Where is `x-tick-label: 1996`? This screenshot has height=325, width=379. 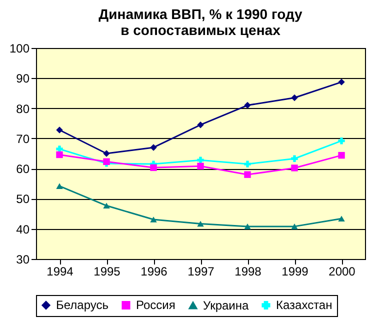 x-tick-label: 1996 is located at coordinates (154, 271).